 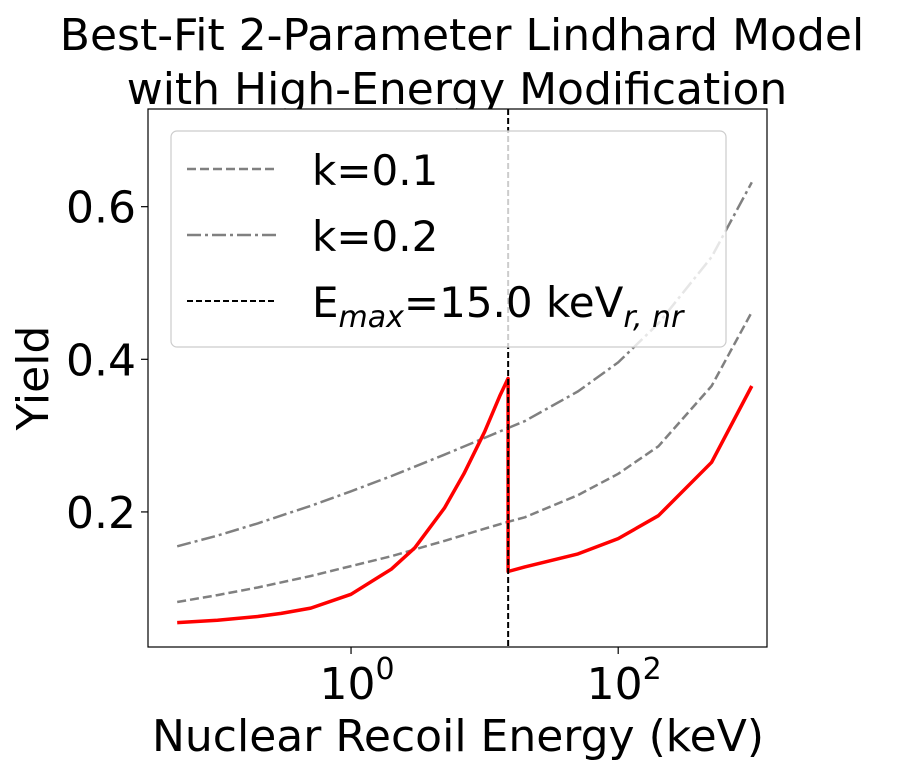 I want to click on y-tick-label: 0.2, so click(x=101, y=513).